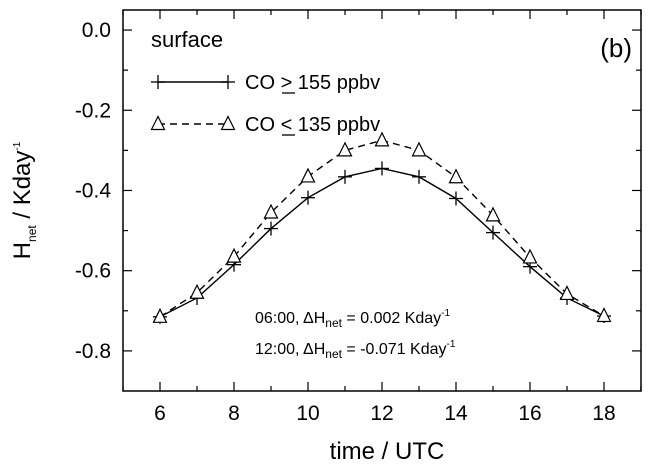 This screenshot has height=466, width=656. What do you see at coordinates (336, 125) in the screenshot?
I see `legend-suffix: 135 ppbv` at bounding box center [336, 125].